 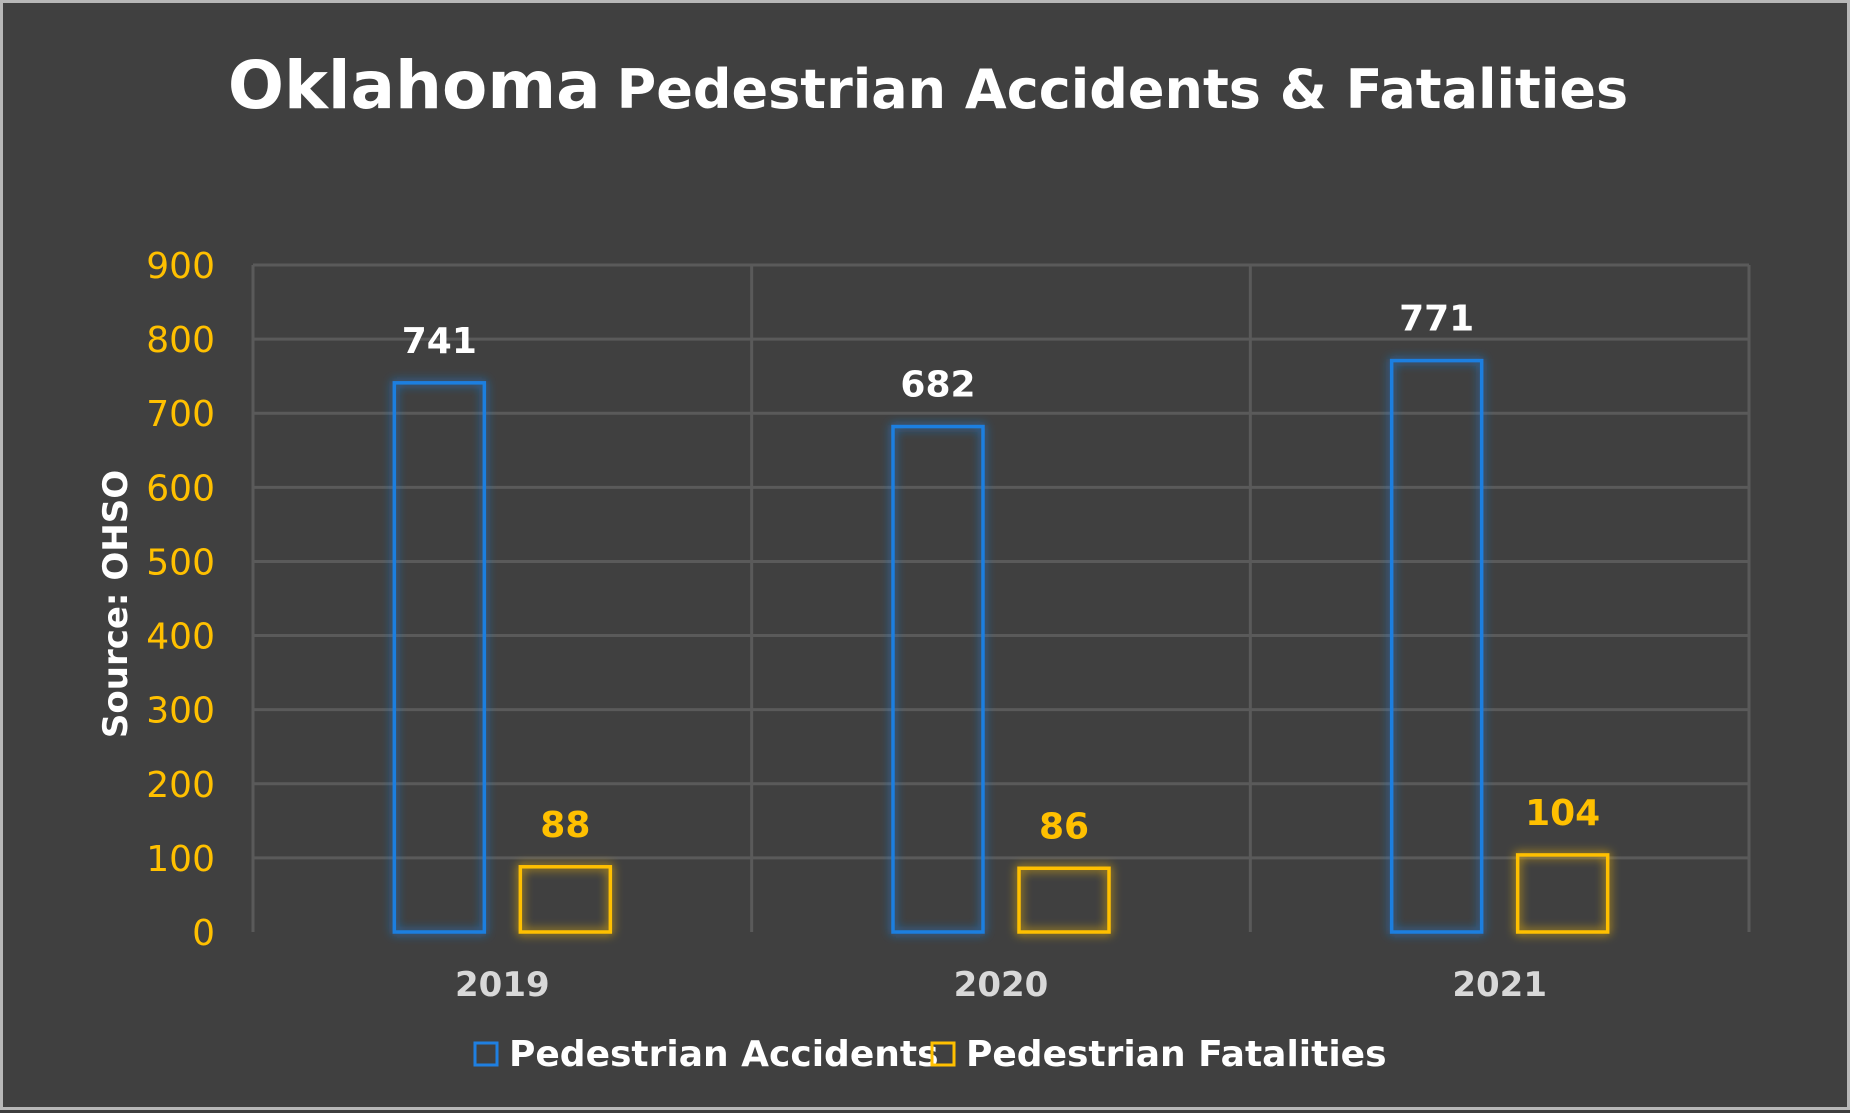 I want to click on y-tick-label: 200, so click(x=180, y=785).